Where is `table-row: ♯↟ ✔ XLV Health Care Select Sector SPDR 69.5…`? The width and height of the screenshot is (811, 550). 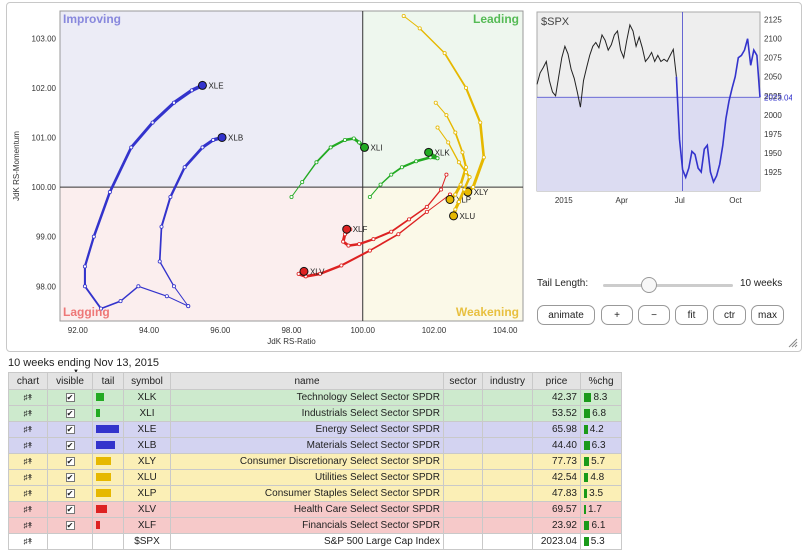
table-row: ♯↟ ✔ XLV Health Care Select Sector SPDR 69.5… is located at coordinates (315, 509).